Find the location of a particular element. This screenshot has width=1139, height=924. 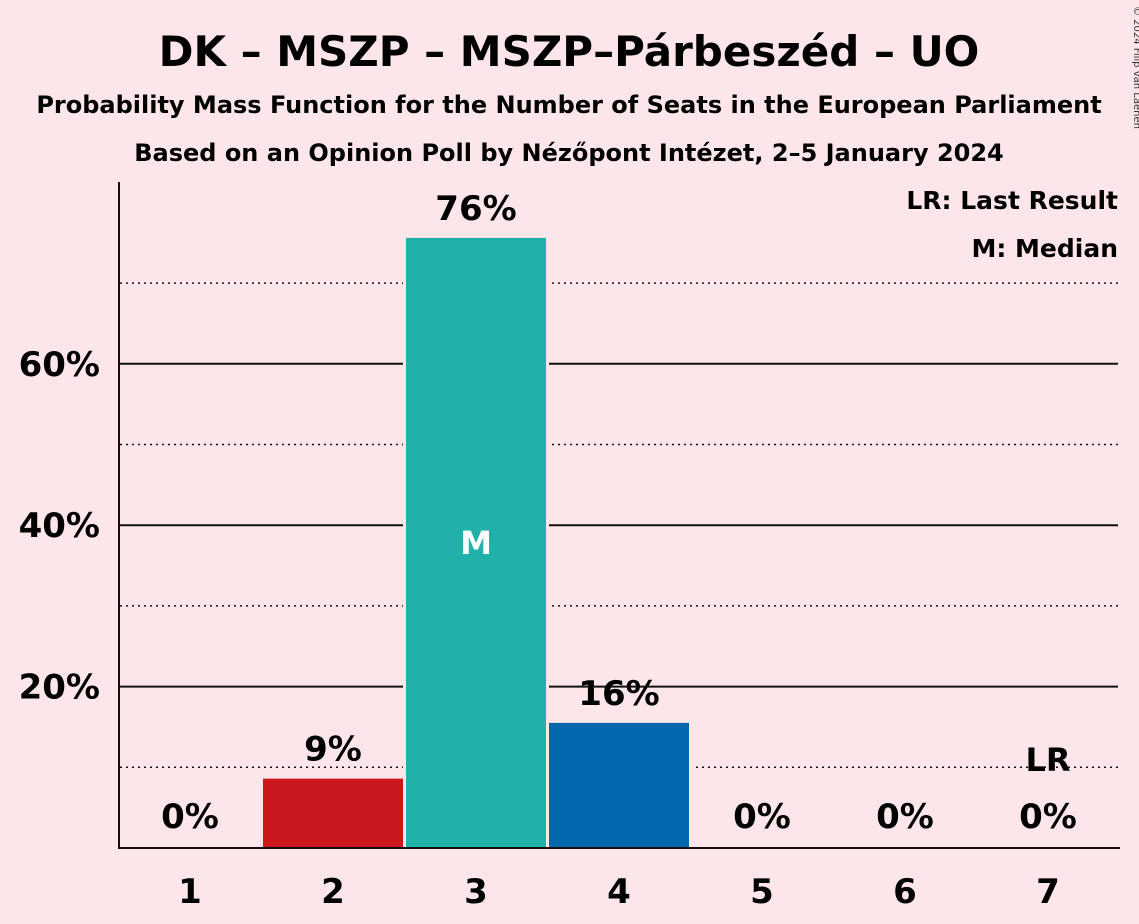

median-marker: M is located at coordinates (476, 543).